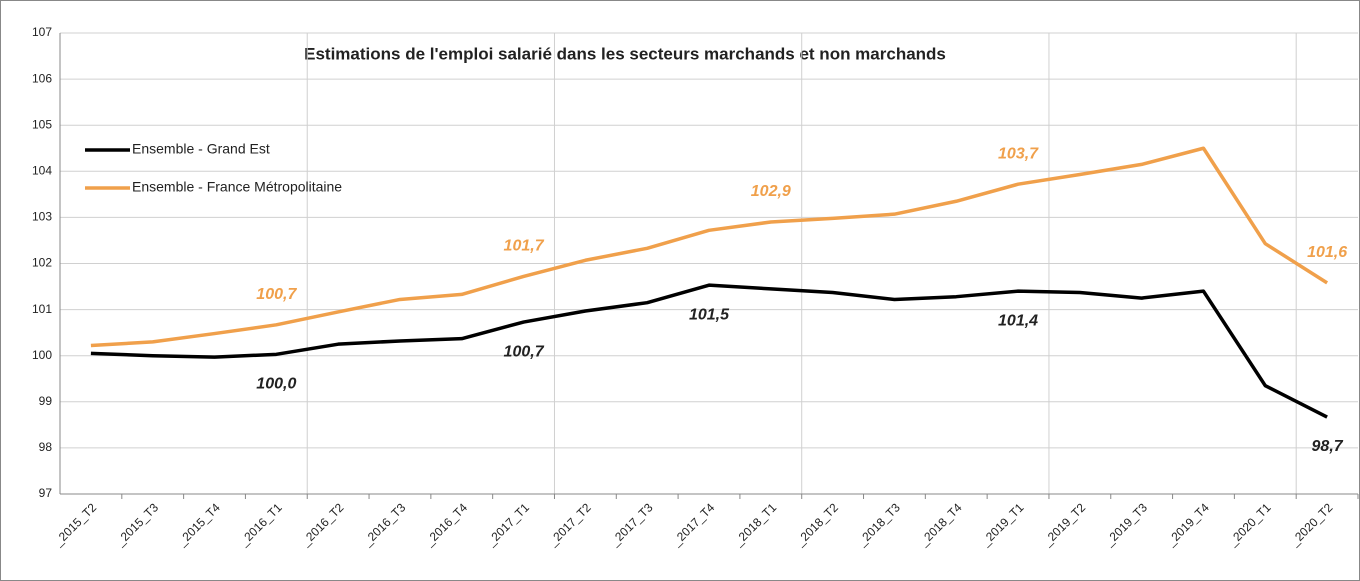 Image resolution: width=1360 pixels, height=581 pixels. Describe the element at coordinates (42, 217) in the screenshot. I see `y-tick-label: 103` at that location.